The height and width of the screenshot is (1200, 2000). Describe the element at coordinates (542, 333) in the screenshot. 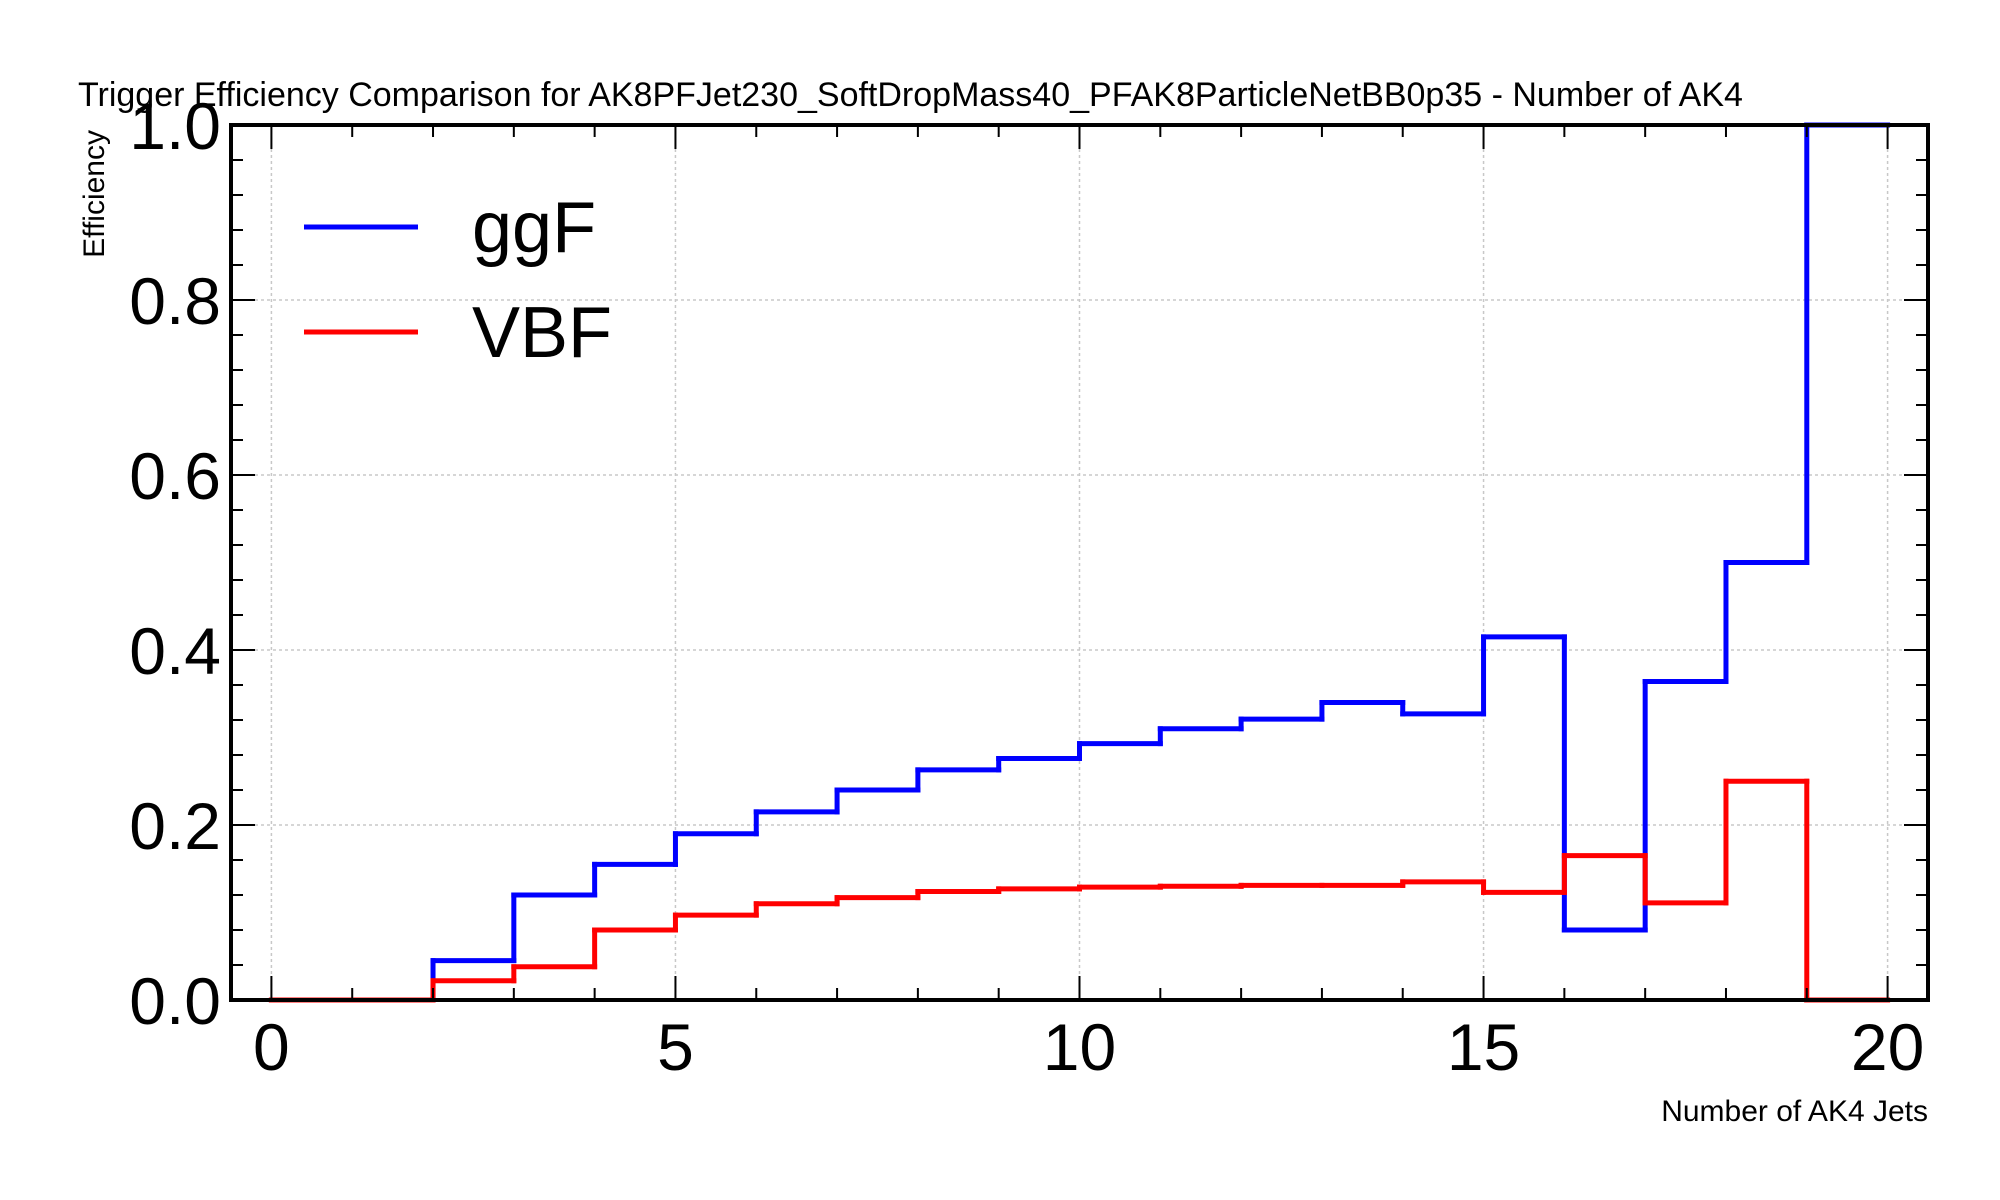

I see `legend-label-vbf: VBF` at that location.